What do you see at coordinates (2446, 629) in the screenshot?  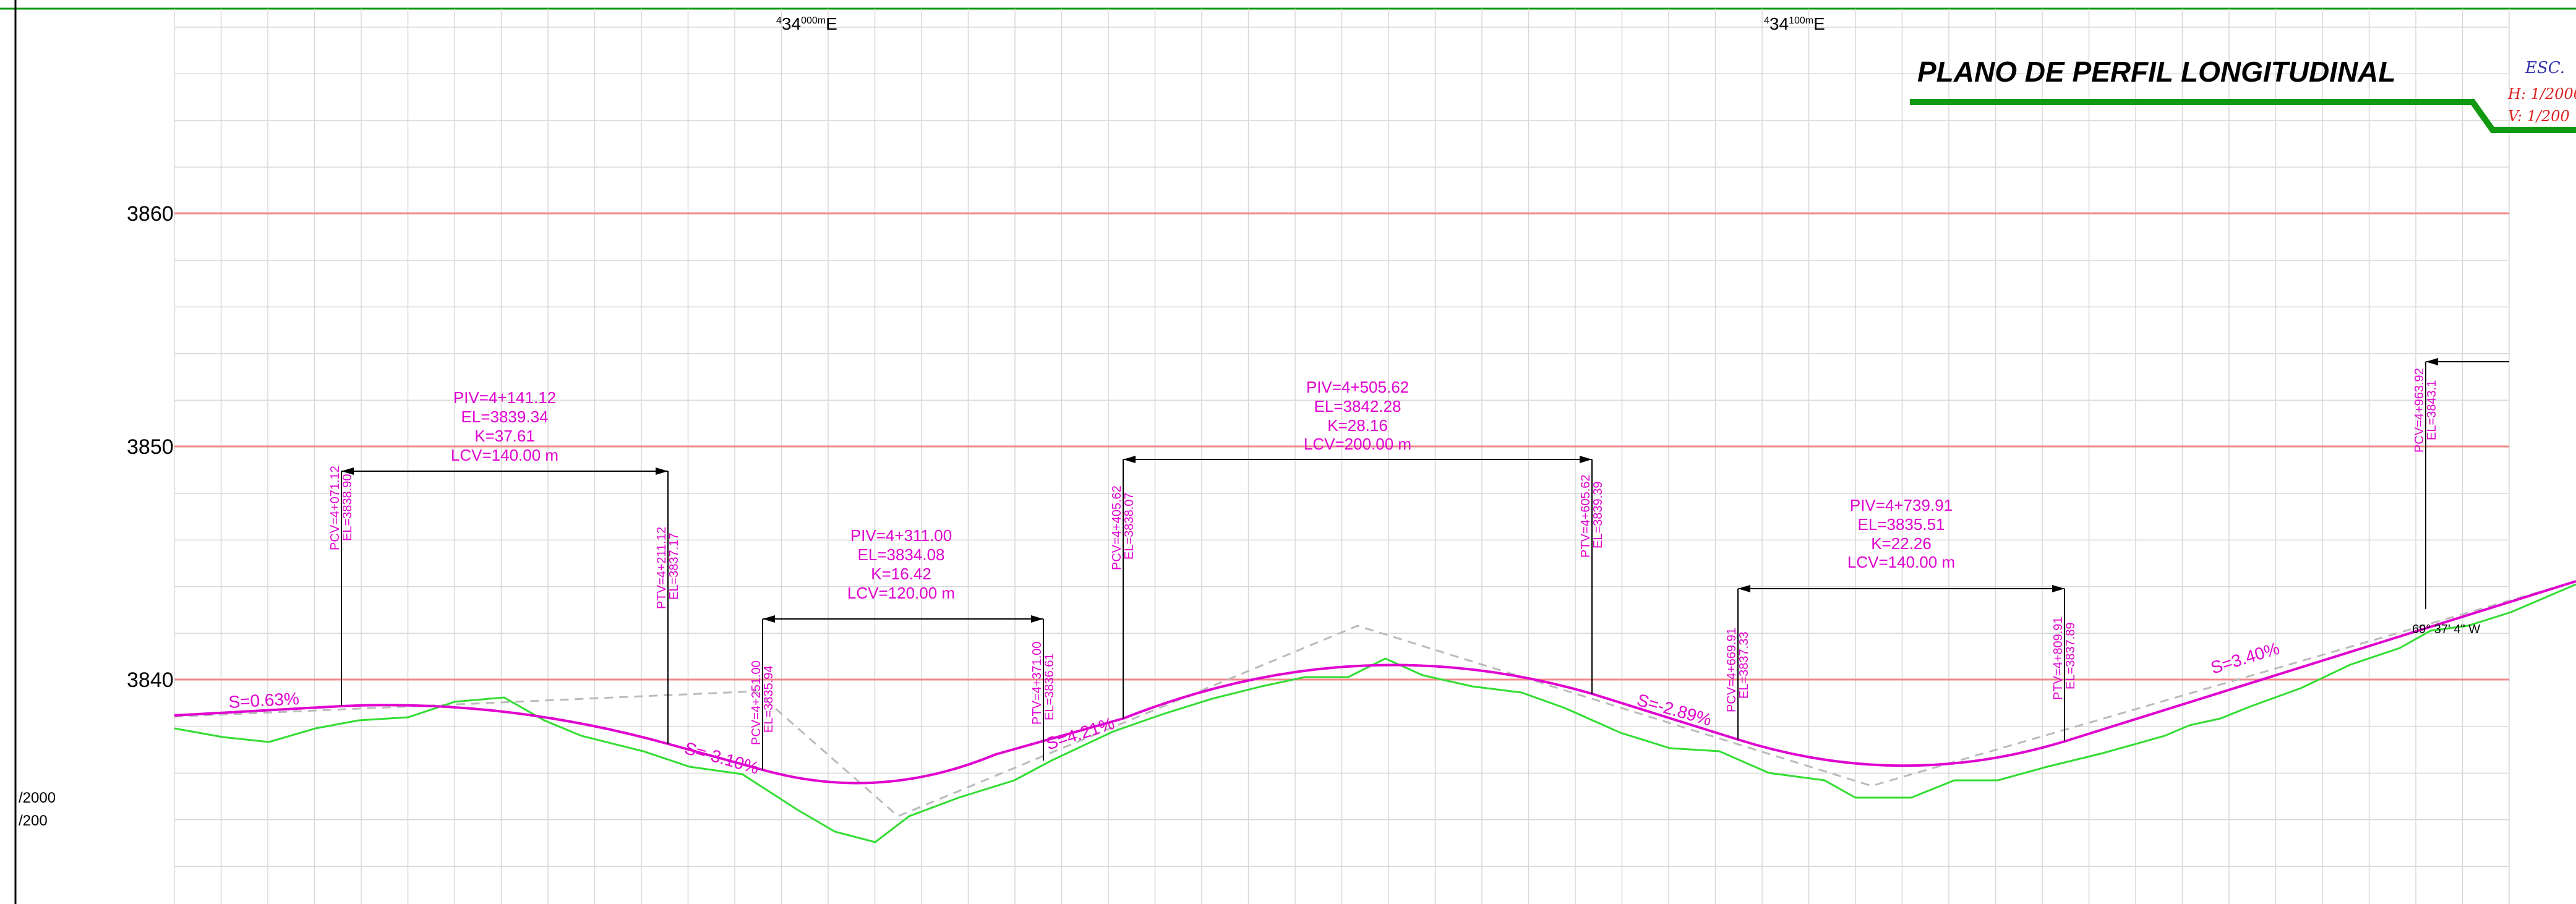 I see `coordinate-note: 69° 37' 4" W` at bounding box center [2446, 629].